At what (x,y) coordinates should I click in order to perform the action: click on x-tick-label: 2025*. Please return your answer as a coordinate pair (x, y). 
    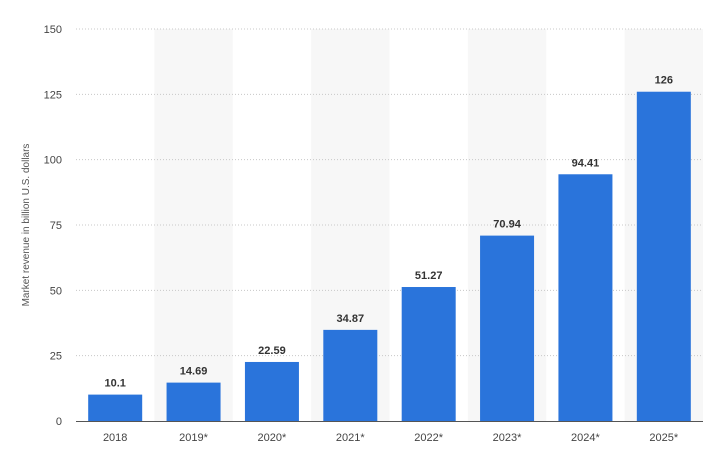
    Looking at the image, I should click on (663, 438).